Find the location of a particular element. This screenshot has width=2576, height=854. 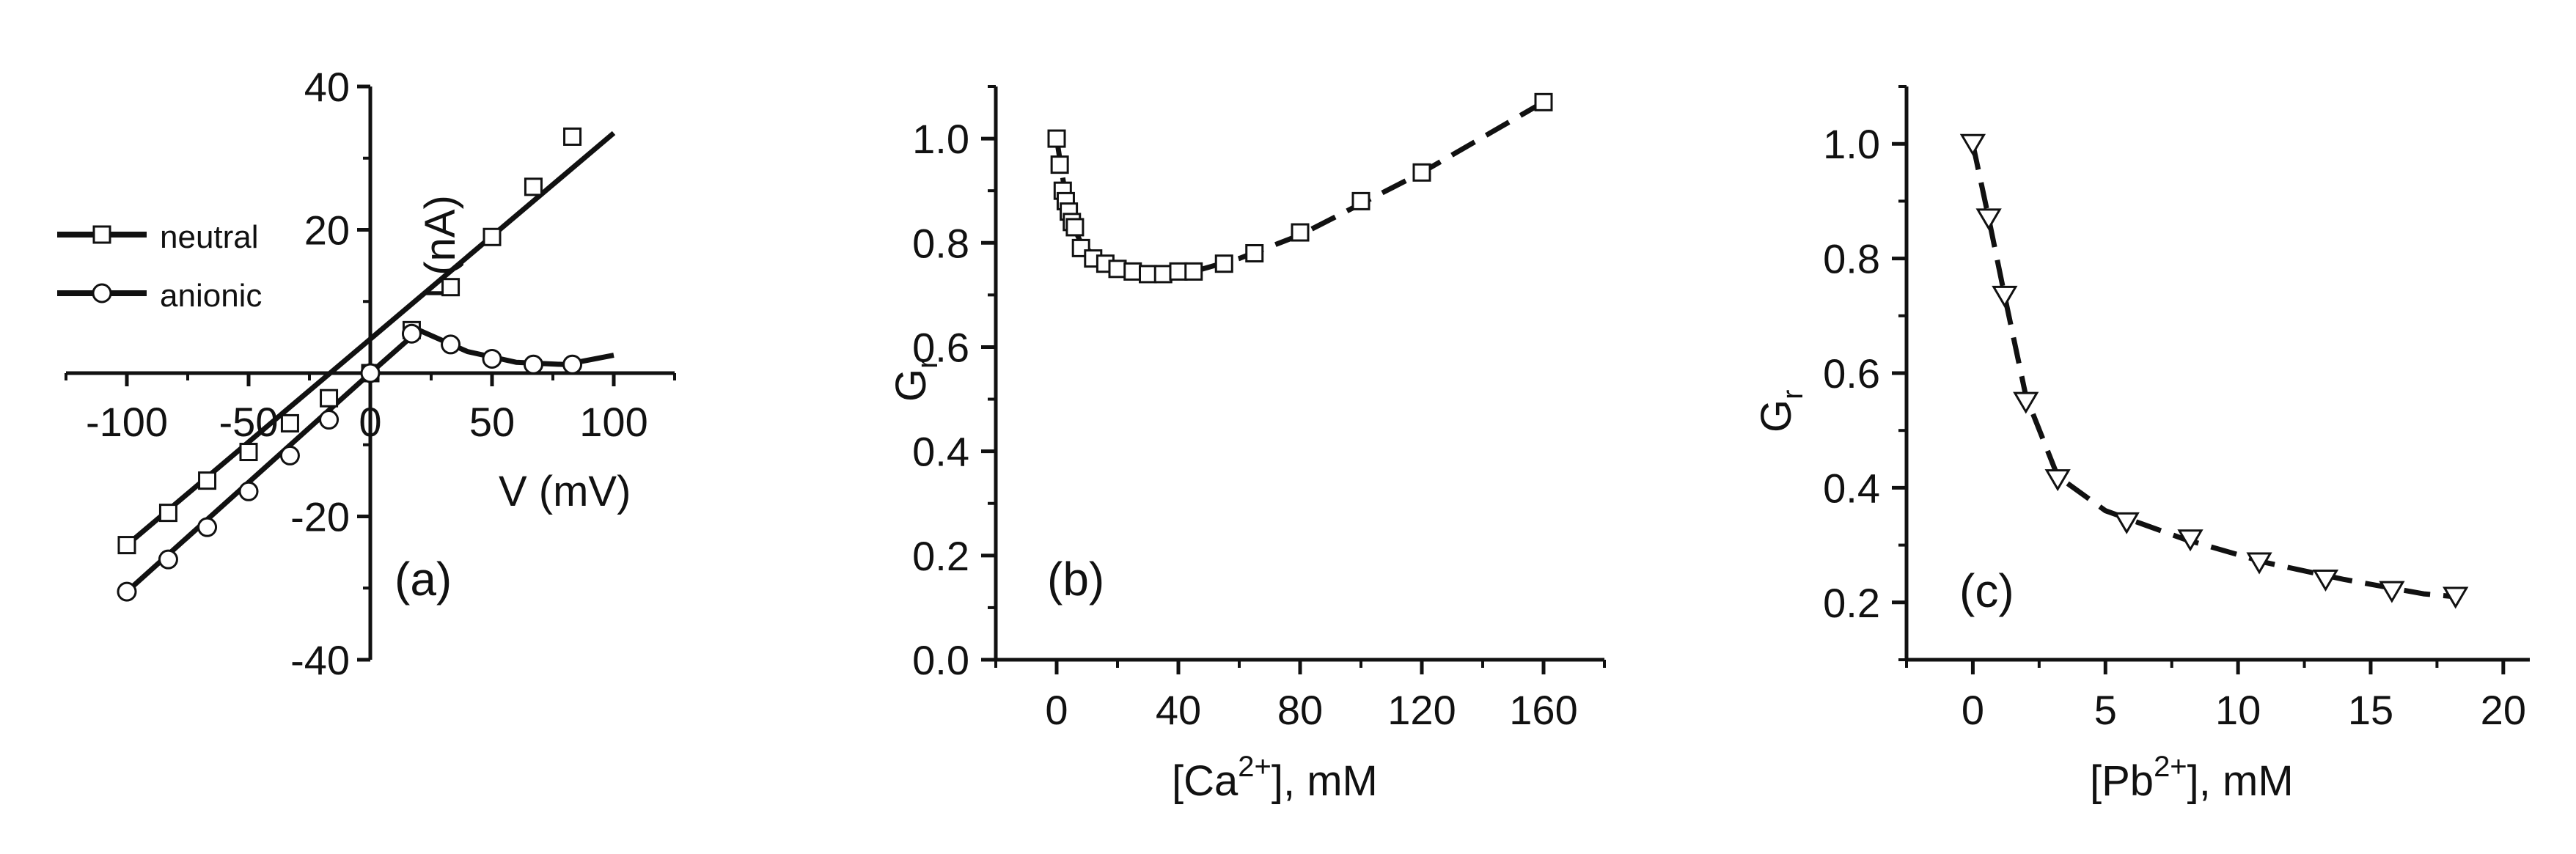

y-tick-label: -40 is located at coordinates (320, 660).